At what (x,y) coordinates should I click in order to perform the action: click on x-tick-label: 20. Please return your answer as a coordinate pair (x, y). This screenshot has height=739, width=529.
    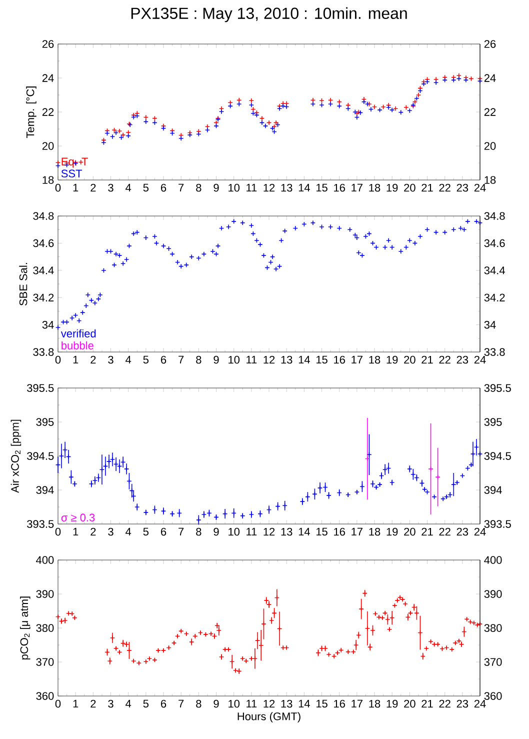
    Looking at the image, I should click on (410, 704).